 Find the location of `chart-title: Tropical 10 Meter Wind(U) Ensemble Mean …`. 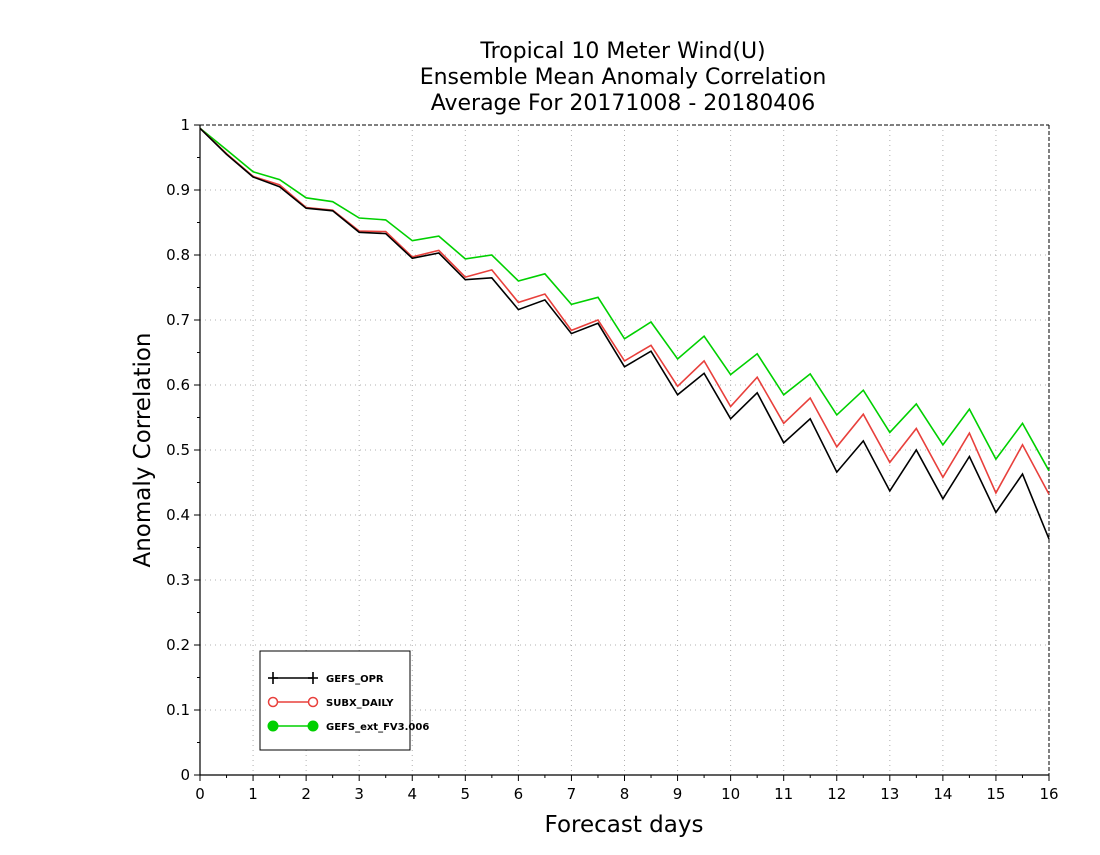

chart-title: Tropical 10 Meter Wind(U) Ensemble Mean … is located at coordinates (623, 77).